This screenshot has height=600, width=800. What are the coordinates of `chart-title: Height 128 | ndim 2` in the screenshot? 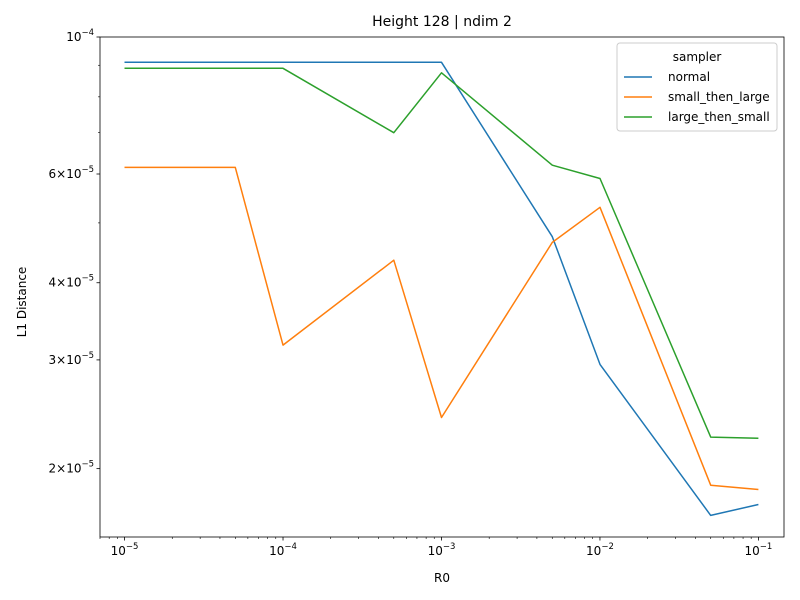 It's located at (442, 22).